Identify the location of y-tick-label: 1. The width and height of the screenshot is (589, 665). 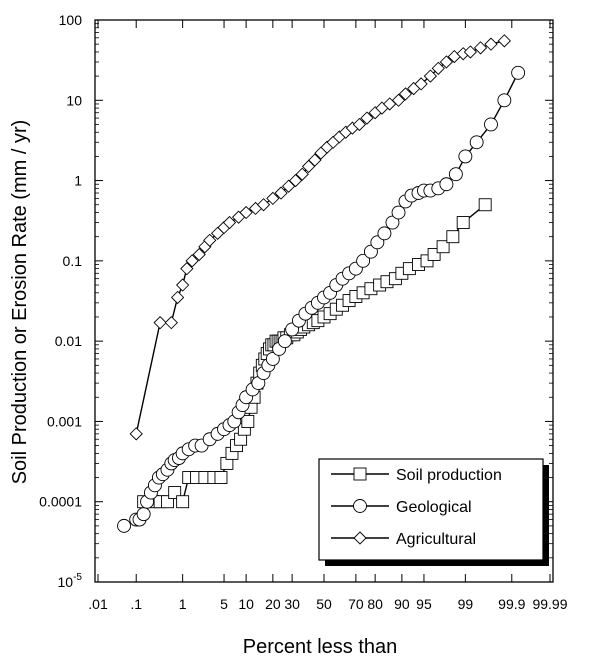
(78, 181).